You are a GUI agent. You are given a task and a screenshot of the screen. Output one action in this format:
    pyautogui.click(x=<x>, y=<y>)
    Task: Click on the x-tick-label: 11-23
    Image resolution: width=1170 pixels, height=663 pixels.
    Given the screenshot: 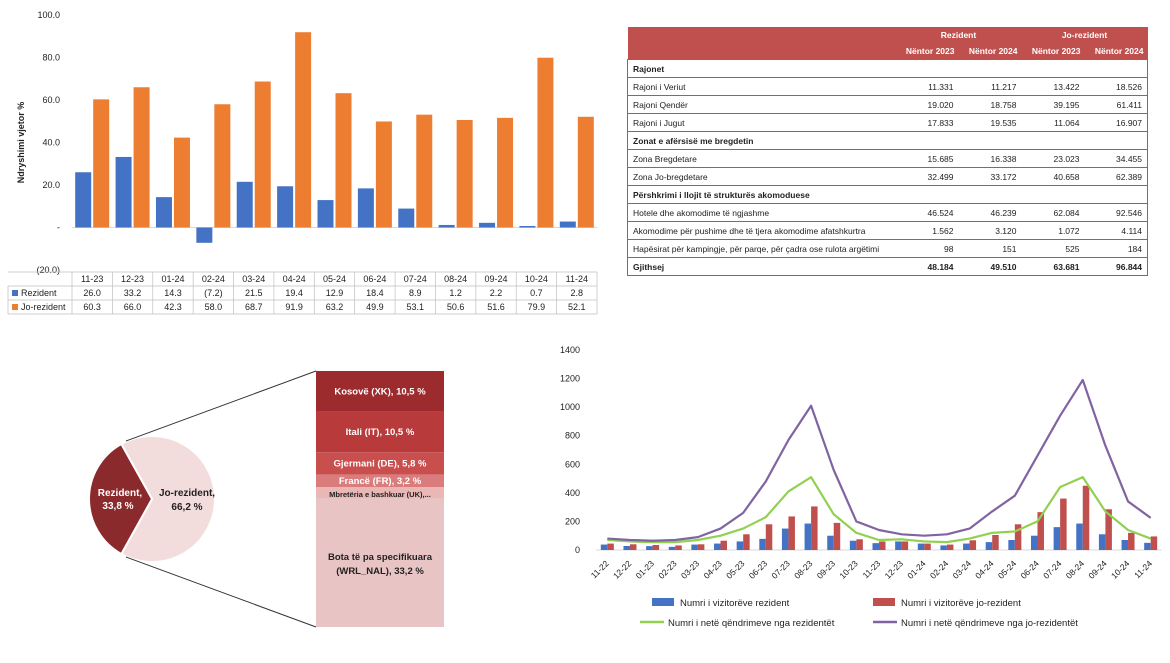 What is the action you would take?
    pyautogui.click(x=871, y=569)
    